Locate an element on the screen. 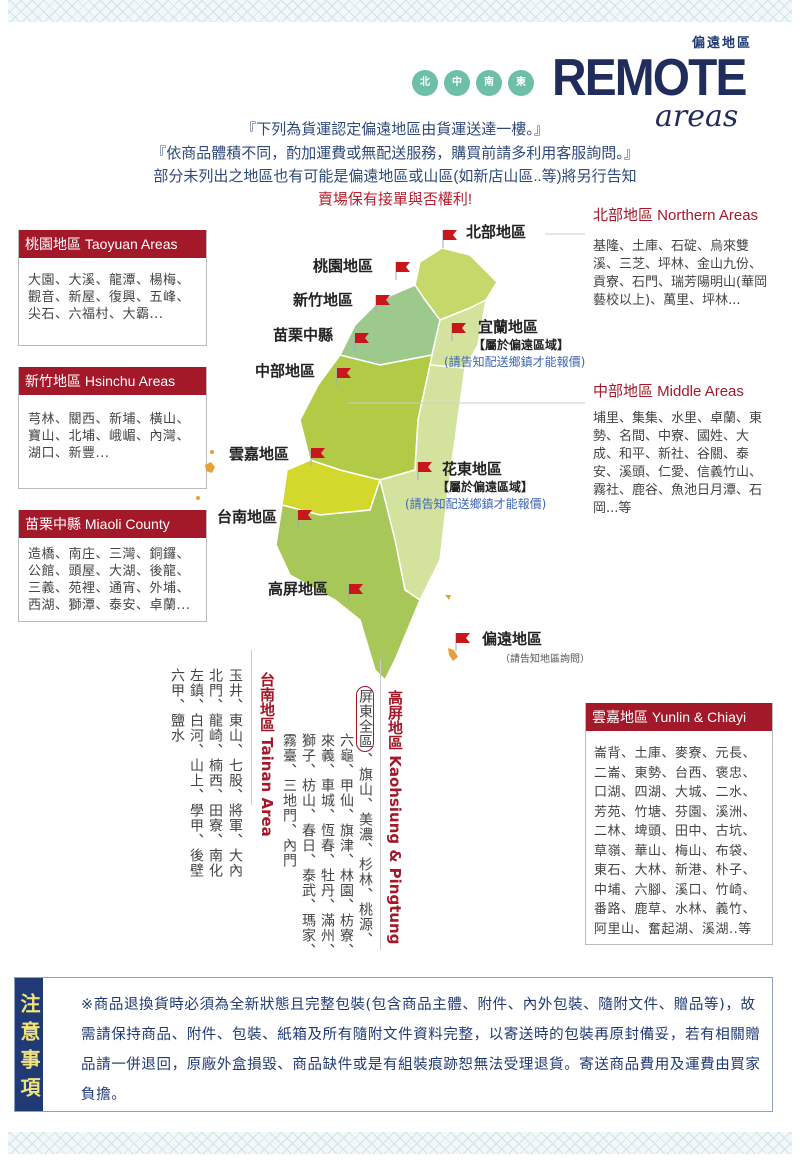 This screenshot has width=800, height=1163. circle-south: 南 is located at coordinates (489, 83).